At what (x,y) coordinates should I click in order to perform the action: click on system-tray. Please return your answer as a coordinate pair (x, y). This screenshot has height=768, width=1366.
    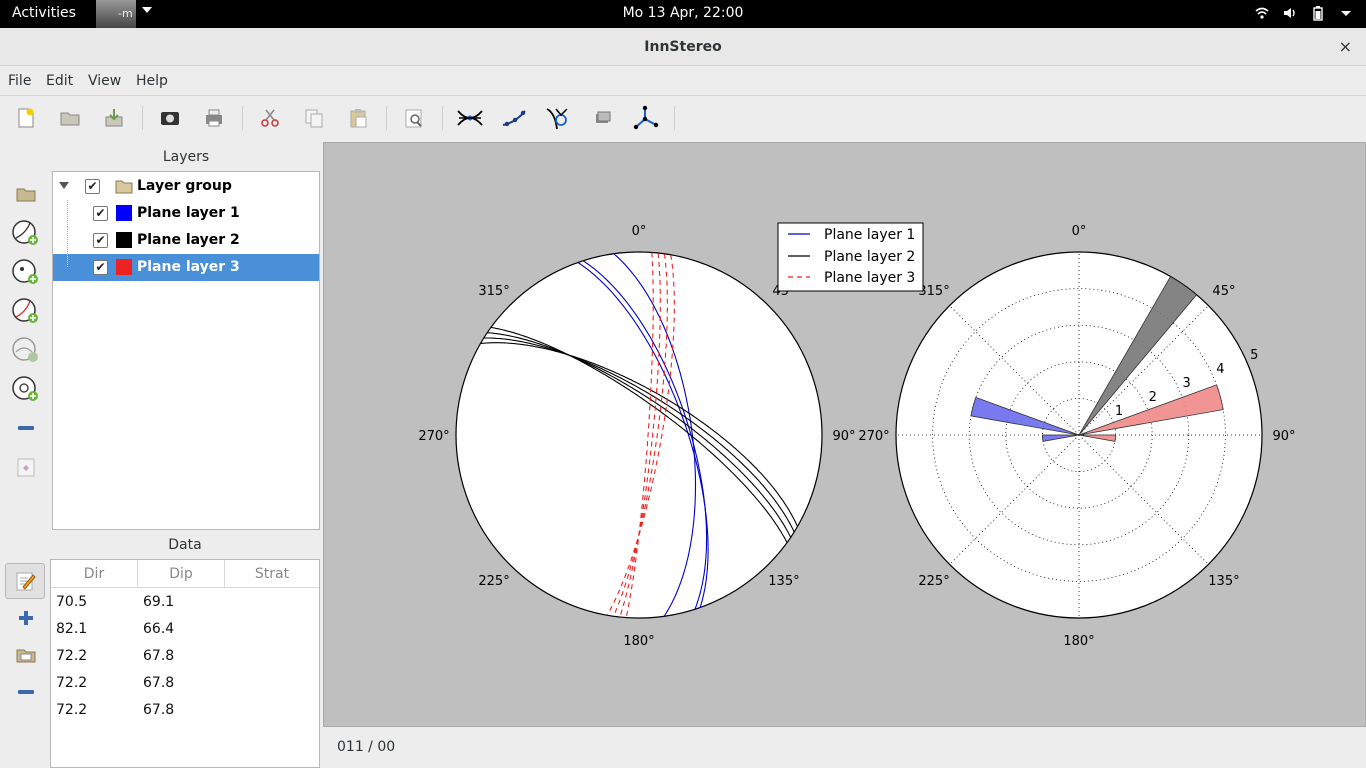
    Looking at the image, I should click on (1304, 13).